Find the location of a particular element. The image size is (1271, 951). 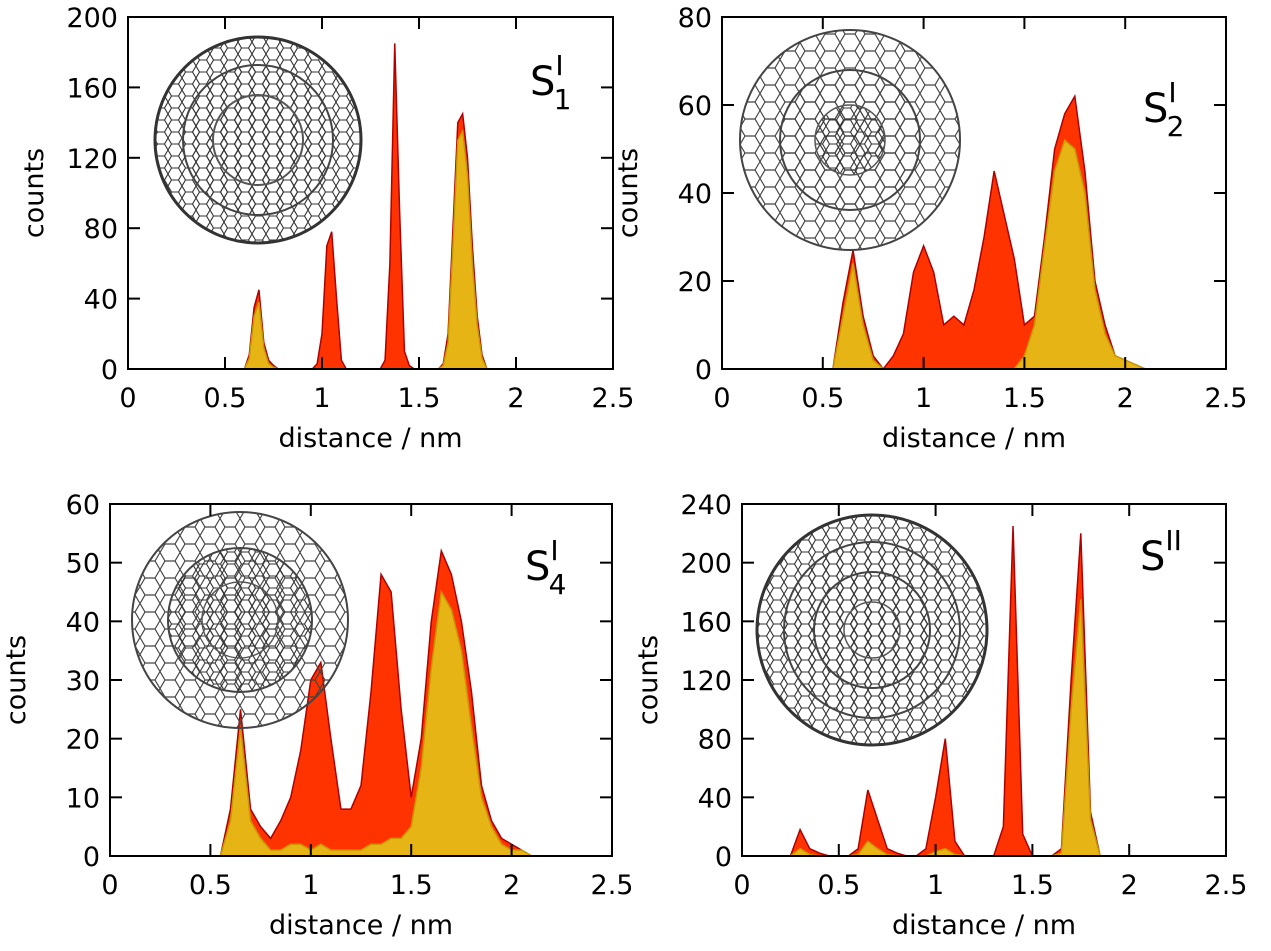

panel-label: SI 1 is located at coordinates (550, 82).